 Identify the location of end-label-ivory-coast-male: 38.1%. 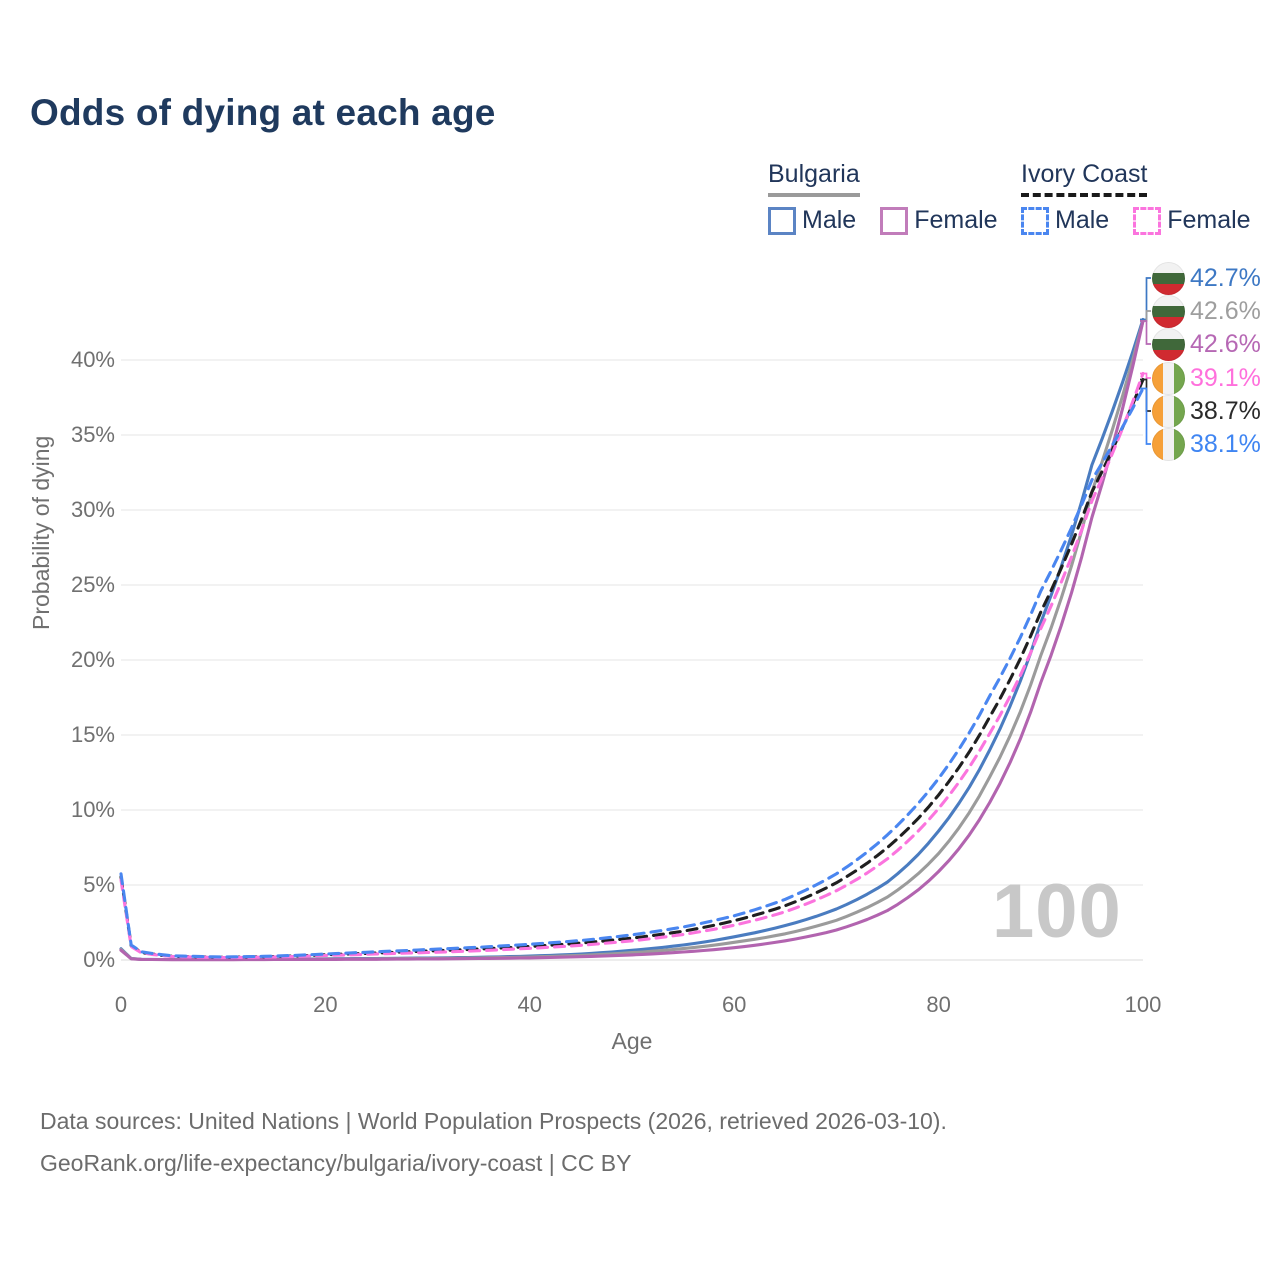
(1206, 444).